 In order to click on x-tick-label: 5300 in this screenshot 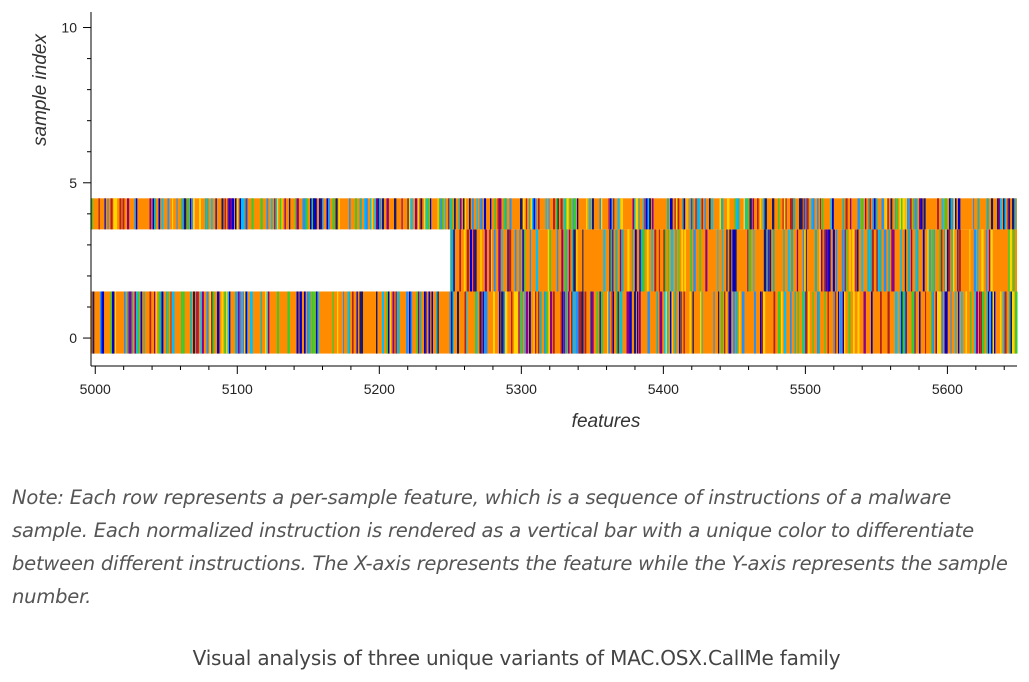, I will do `click(521, 389)`.